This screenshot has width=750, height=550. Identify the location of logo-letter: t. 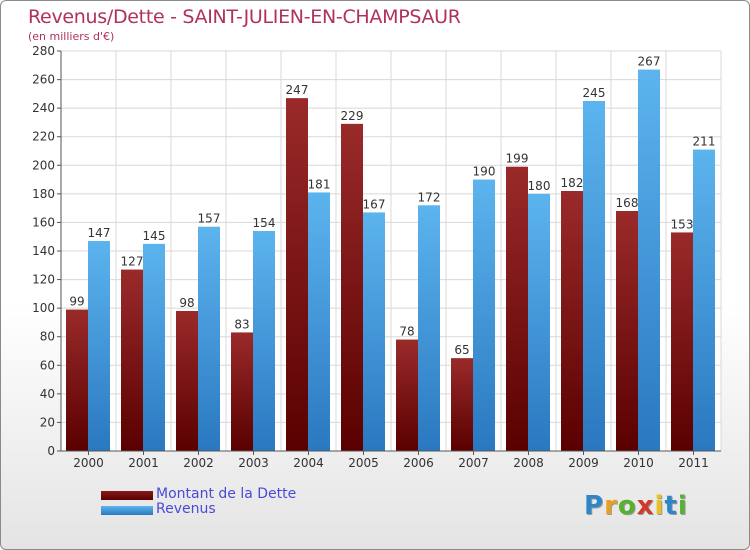
(671, 506).